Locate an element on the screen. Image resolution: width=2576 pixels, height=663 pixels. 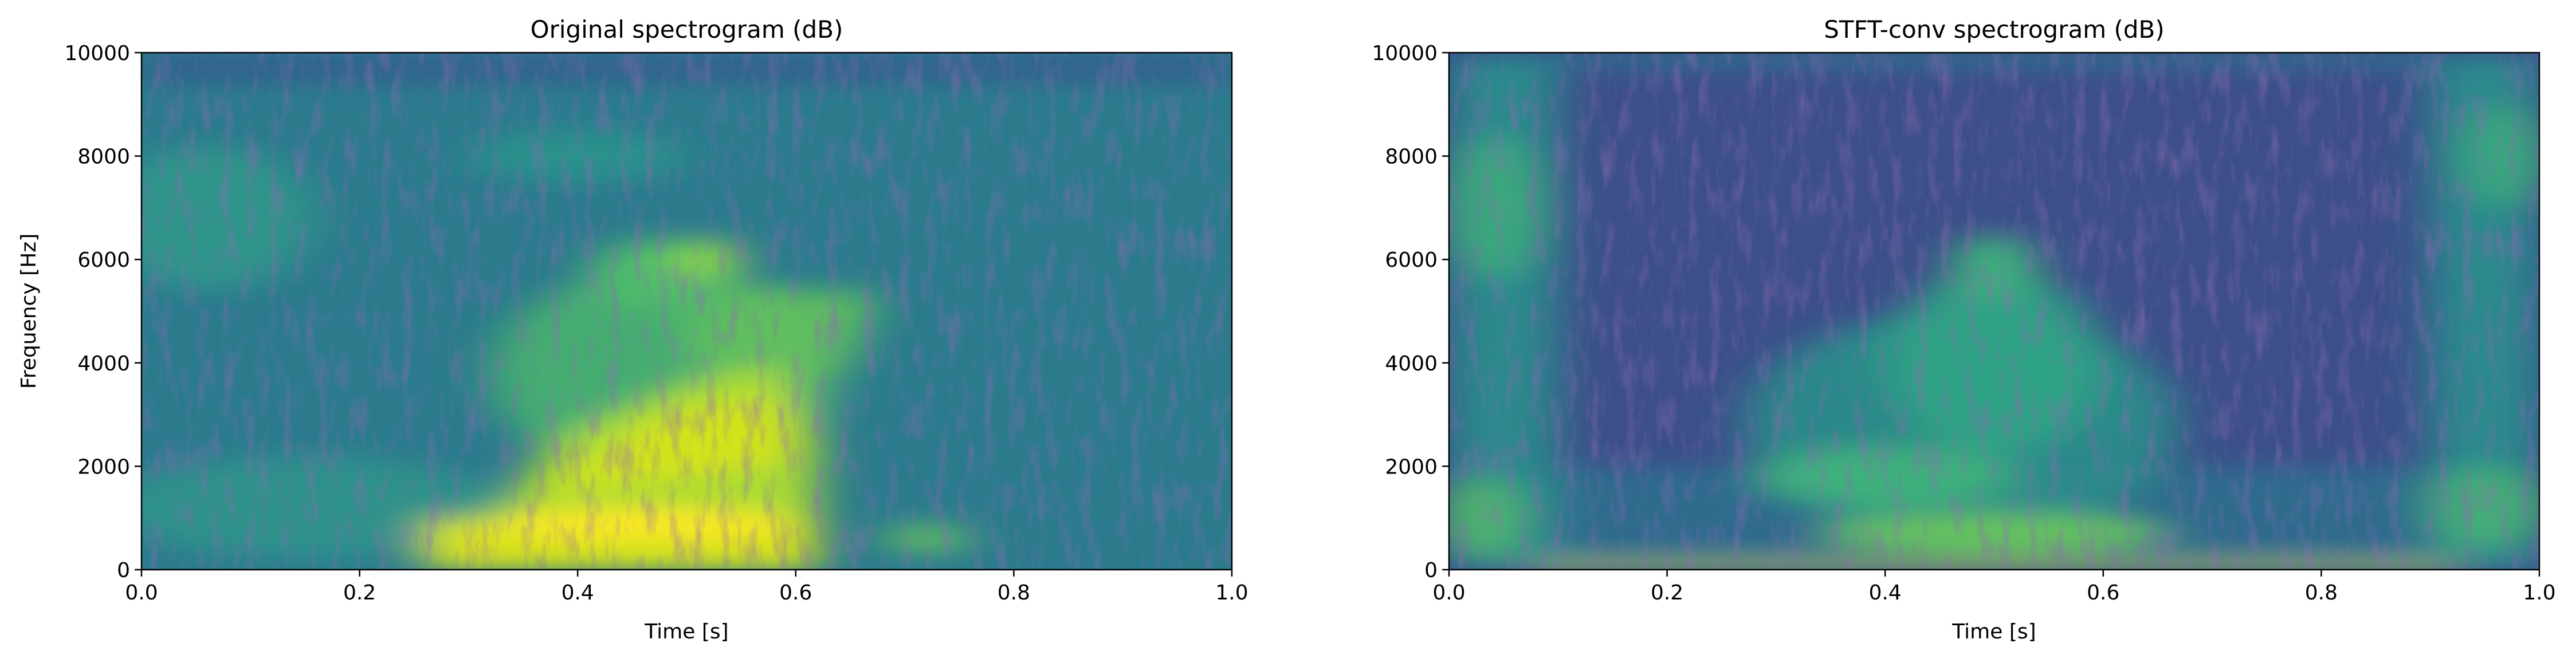
chart-title: Original spectrogram (dB) is located at coordinates (687, 29).